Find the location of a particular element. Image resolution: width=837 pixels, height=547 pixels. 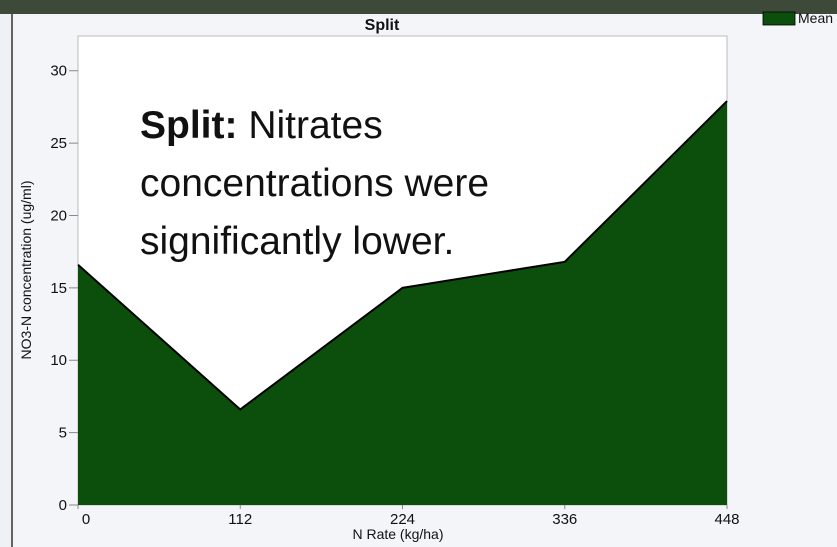

y-tick-label: 20 is located at coordinates (58, 215).